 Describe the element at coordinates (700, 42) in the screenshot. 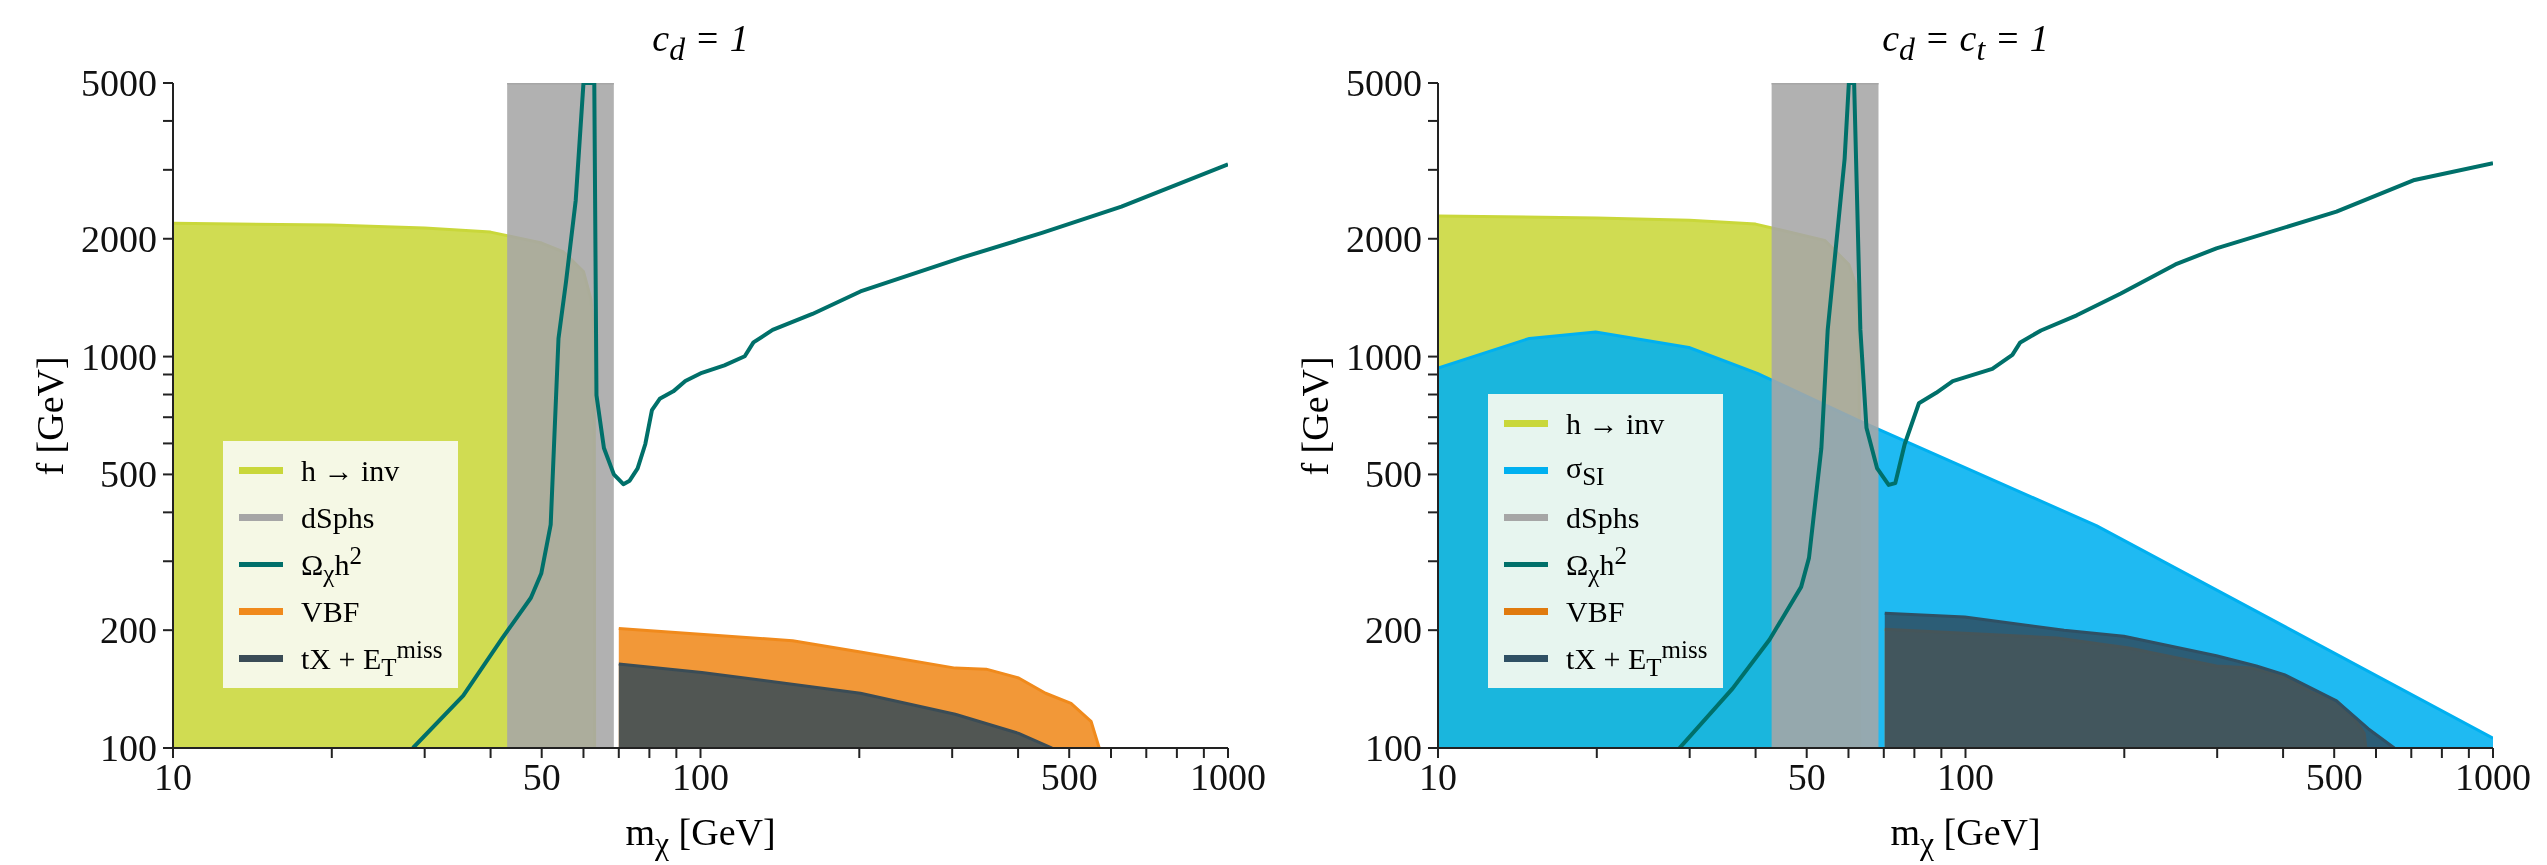

I see `chart-title: c$_{d}$ = 1` at that location.